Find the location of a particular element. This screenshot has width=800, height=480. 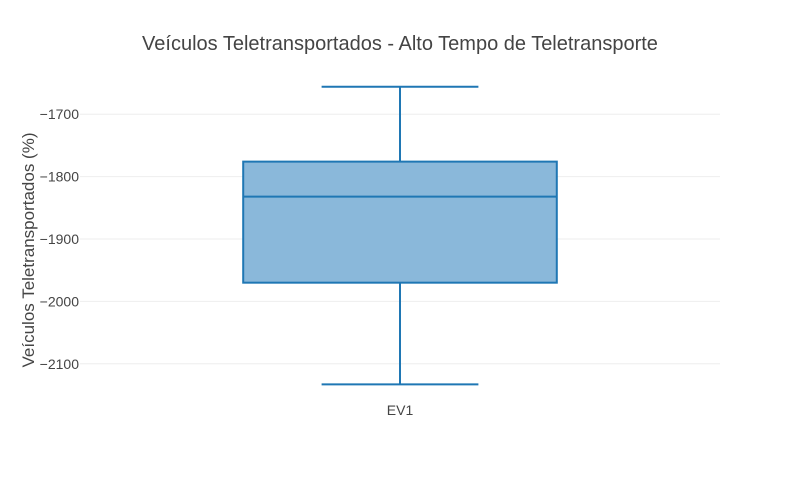

y-tick-label: −1700 is located at coordinates (60, 114).